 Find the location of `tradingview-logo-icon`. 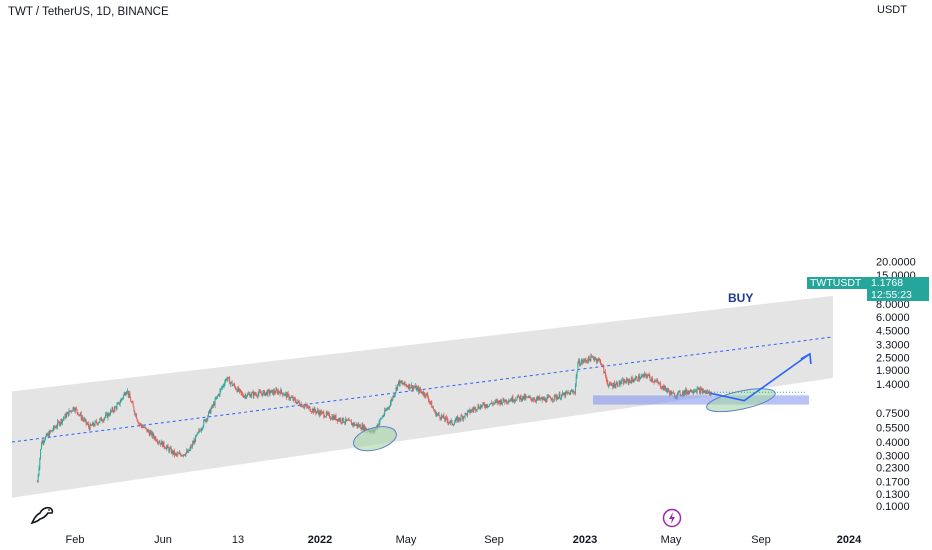

tradingview-logo-icon is located at coordinates (43, 515).